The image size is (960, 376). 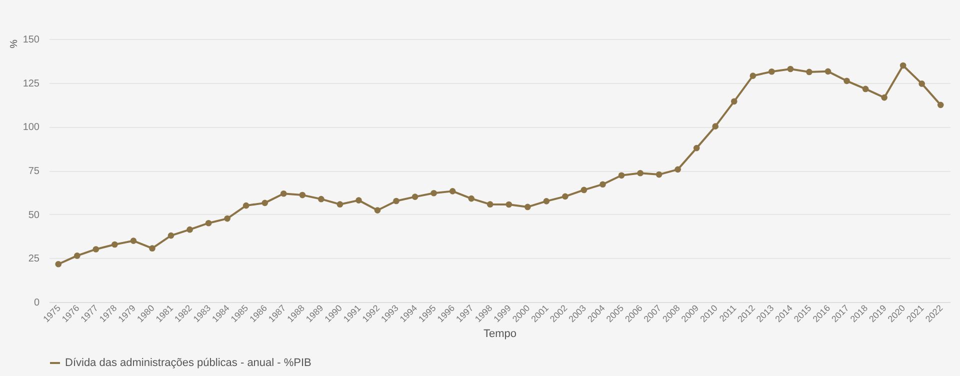 What do you see at coordinates (188, 363) in the screenshot?
I see `legend-label: Dívida das administrações públicas - anual - %PIB` at bounding box center [188, 363].